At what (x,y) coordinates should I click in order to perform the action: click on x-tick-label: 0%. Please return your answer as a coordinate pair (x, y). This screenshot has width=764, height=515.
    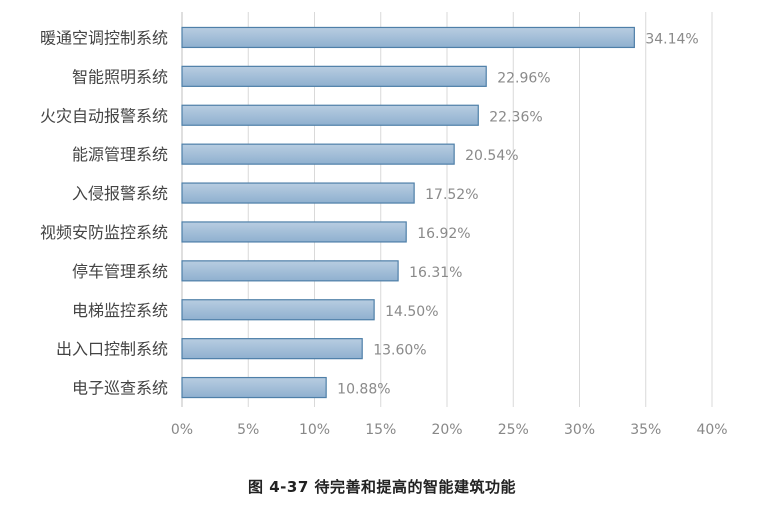
    Looking at the image, I should click on (182, 430).